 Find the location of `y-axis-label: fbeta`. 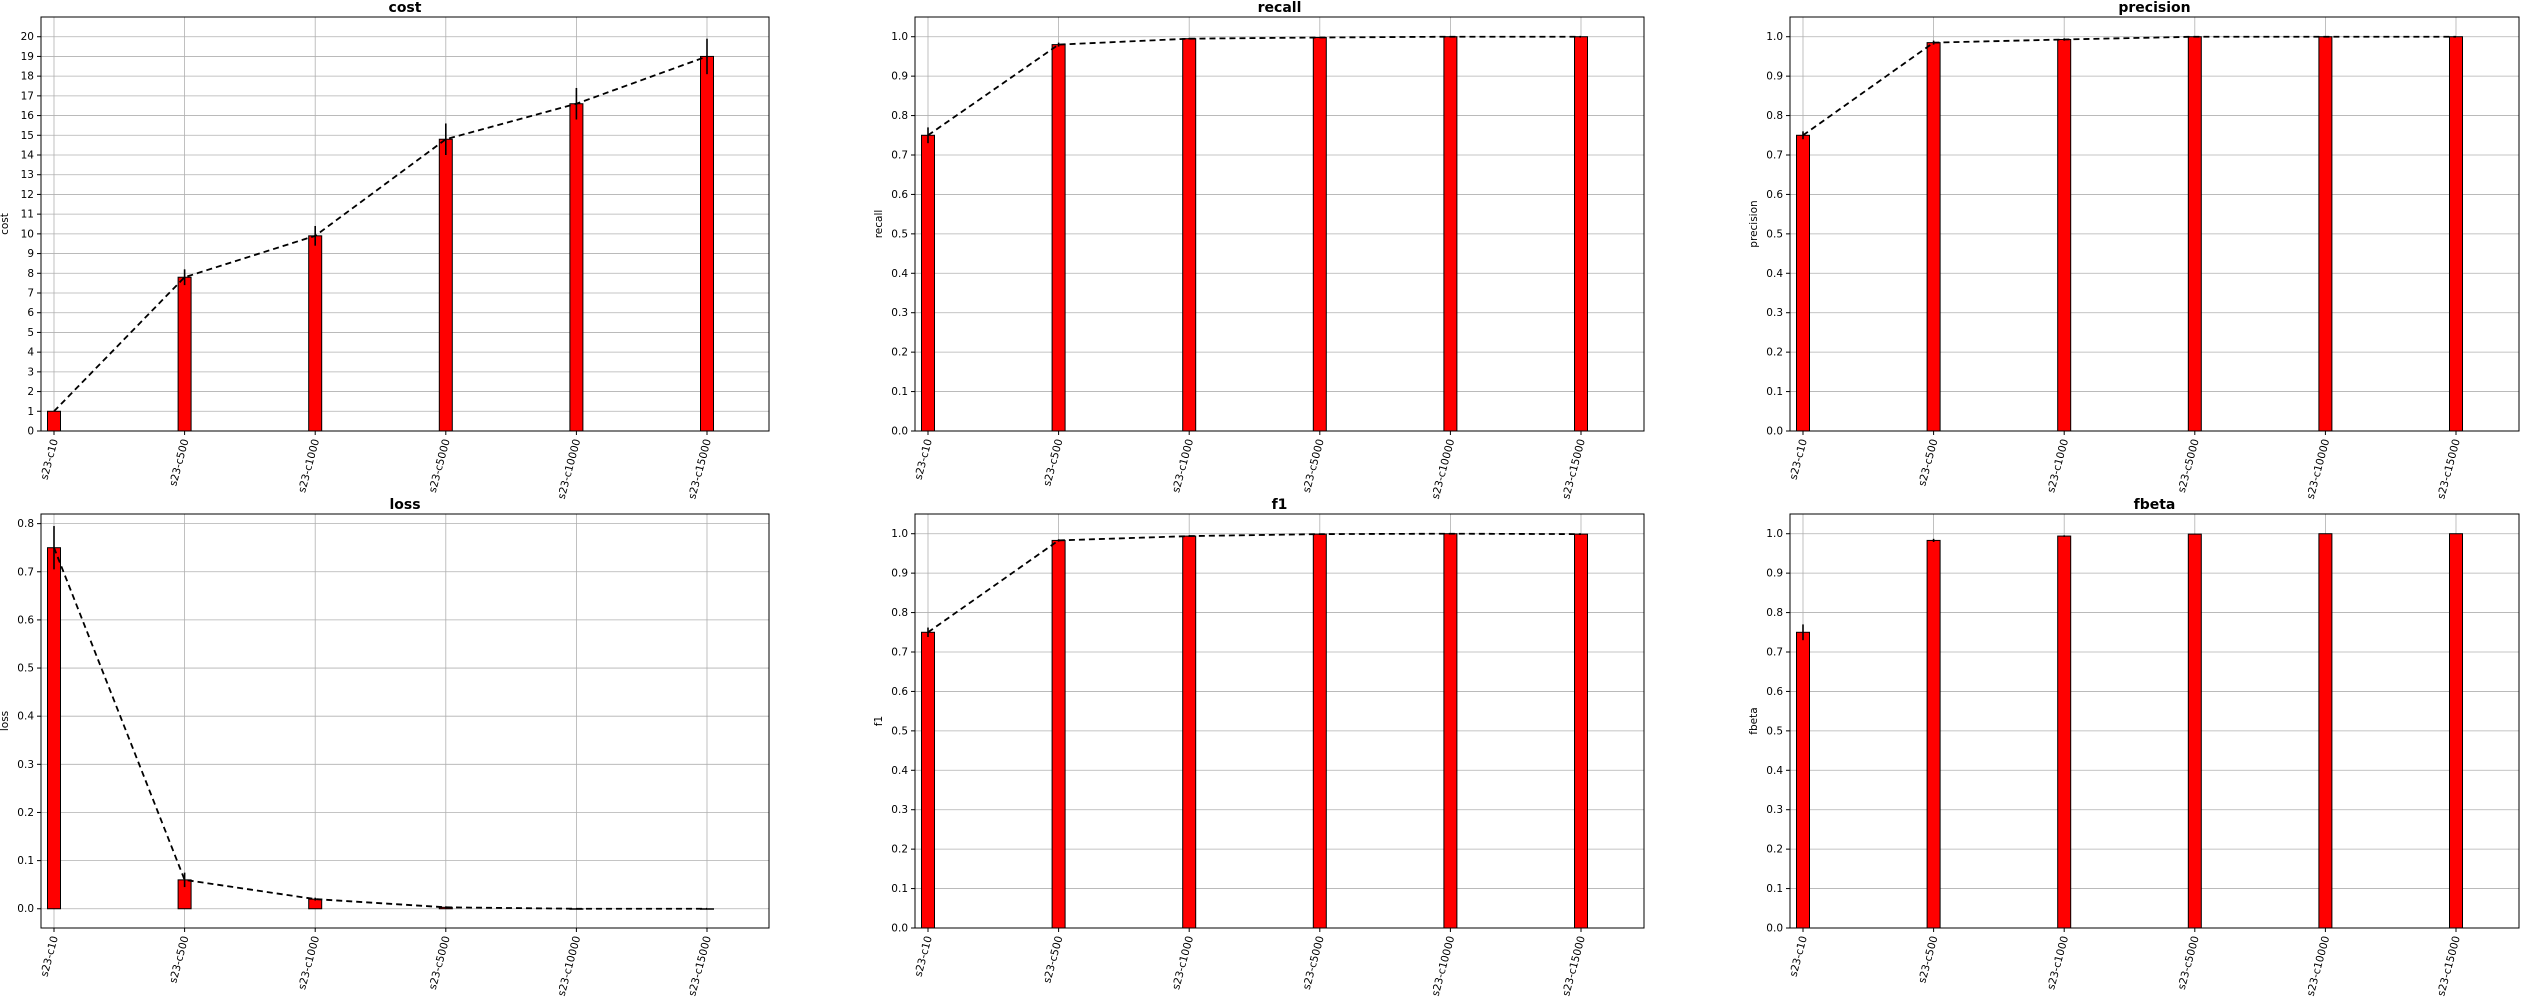

y-axis-label: fbeta is located at coordinates (1754, 720).